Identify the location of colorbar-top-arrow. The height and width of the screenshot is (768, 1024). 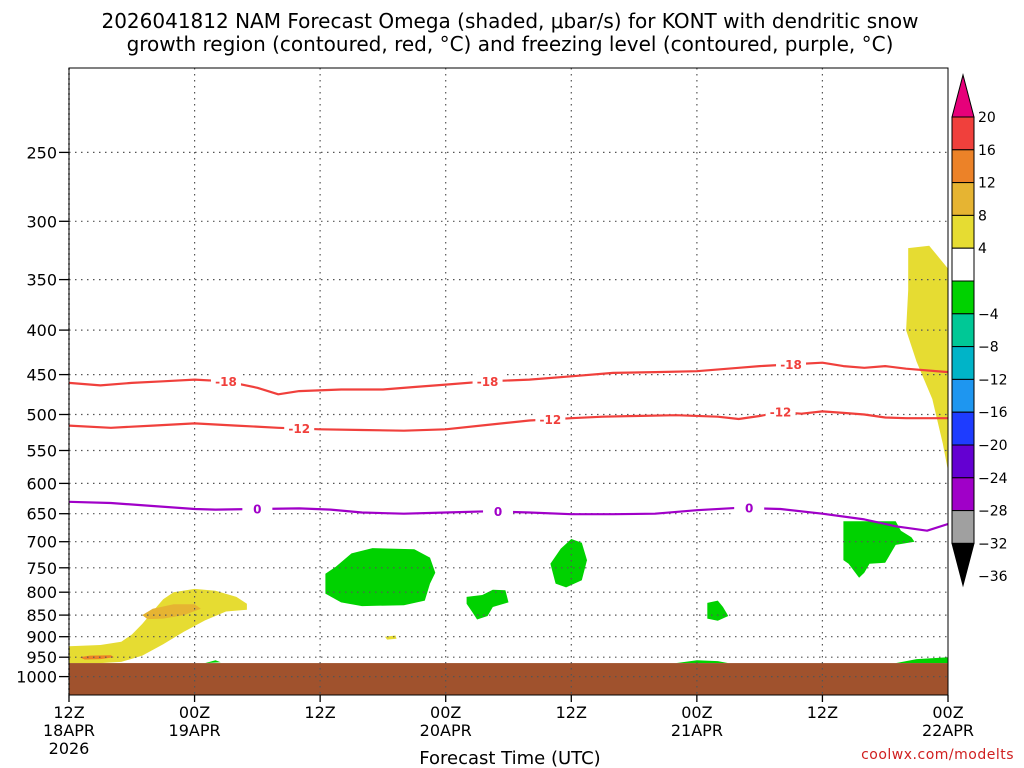
(963, 95).